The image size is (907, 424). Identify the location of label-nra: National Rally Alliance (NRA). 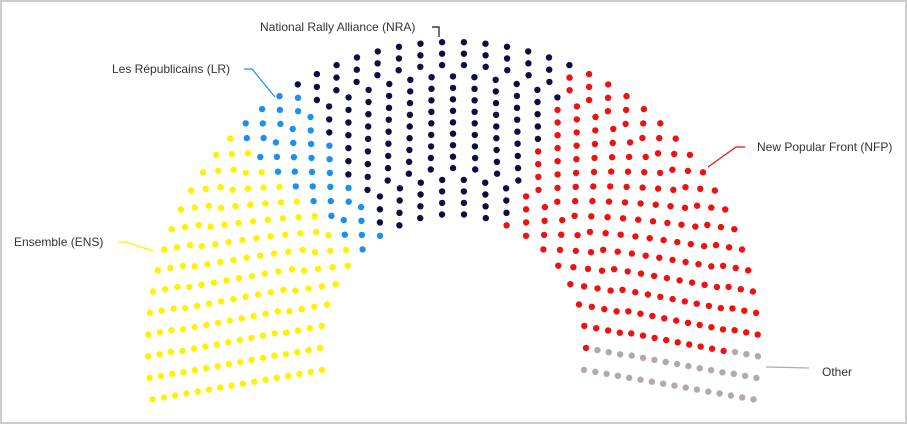
(337, 27).